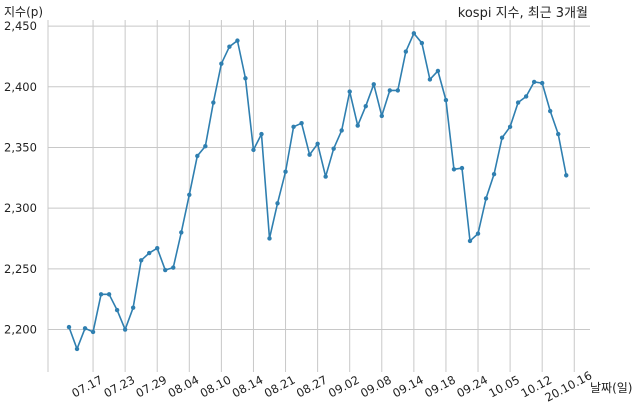  Describe the element at coordinates (280, 387) in the screenshot. I see `x-tick-label: 08.21` at that location.